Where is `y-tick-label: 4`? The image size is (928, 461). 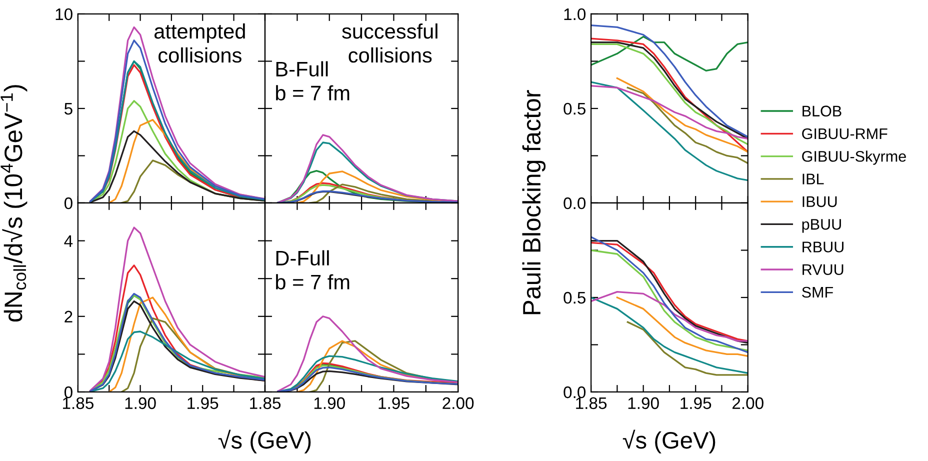 y-tick-label: 4 is located at coordinates (68, 241).